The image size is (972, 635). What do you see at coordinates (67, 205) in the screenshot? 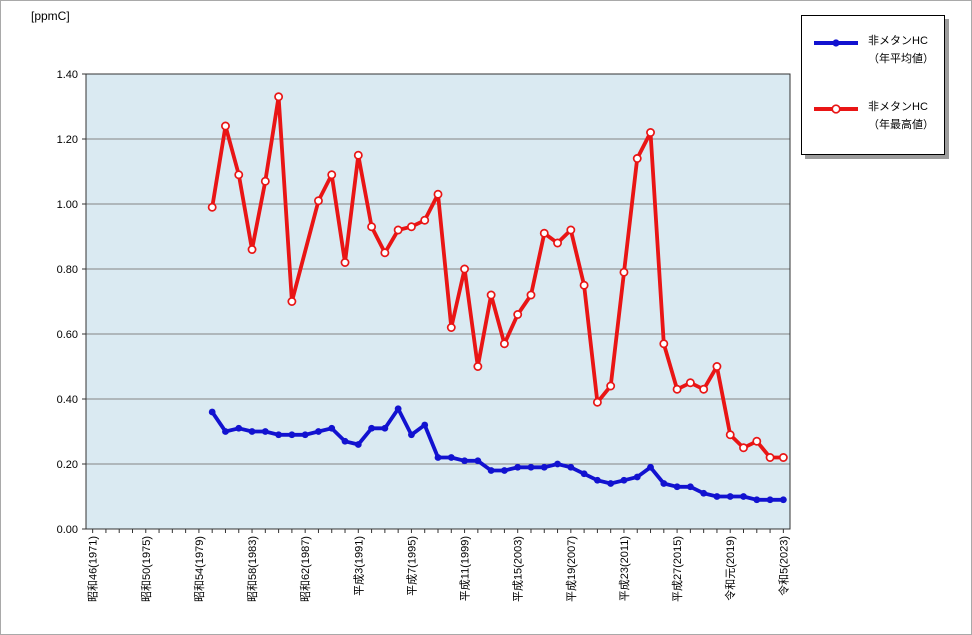
I see `y-axis-tick-label: 1.00` at bounding box center [67, 205].